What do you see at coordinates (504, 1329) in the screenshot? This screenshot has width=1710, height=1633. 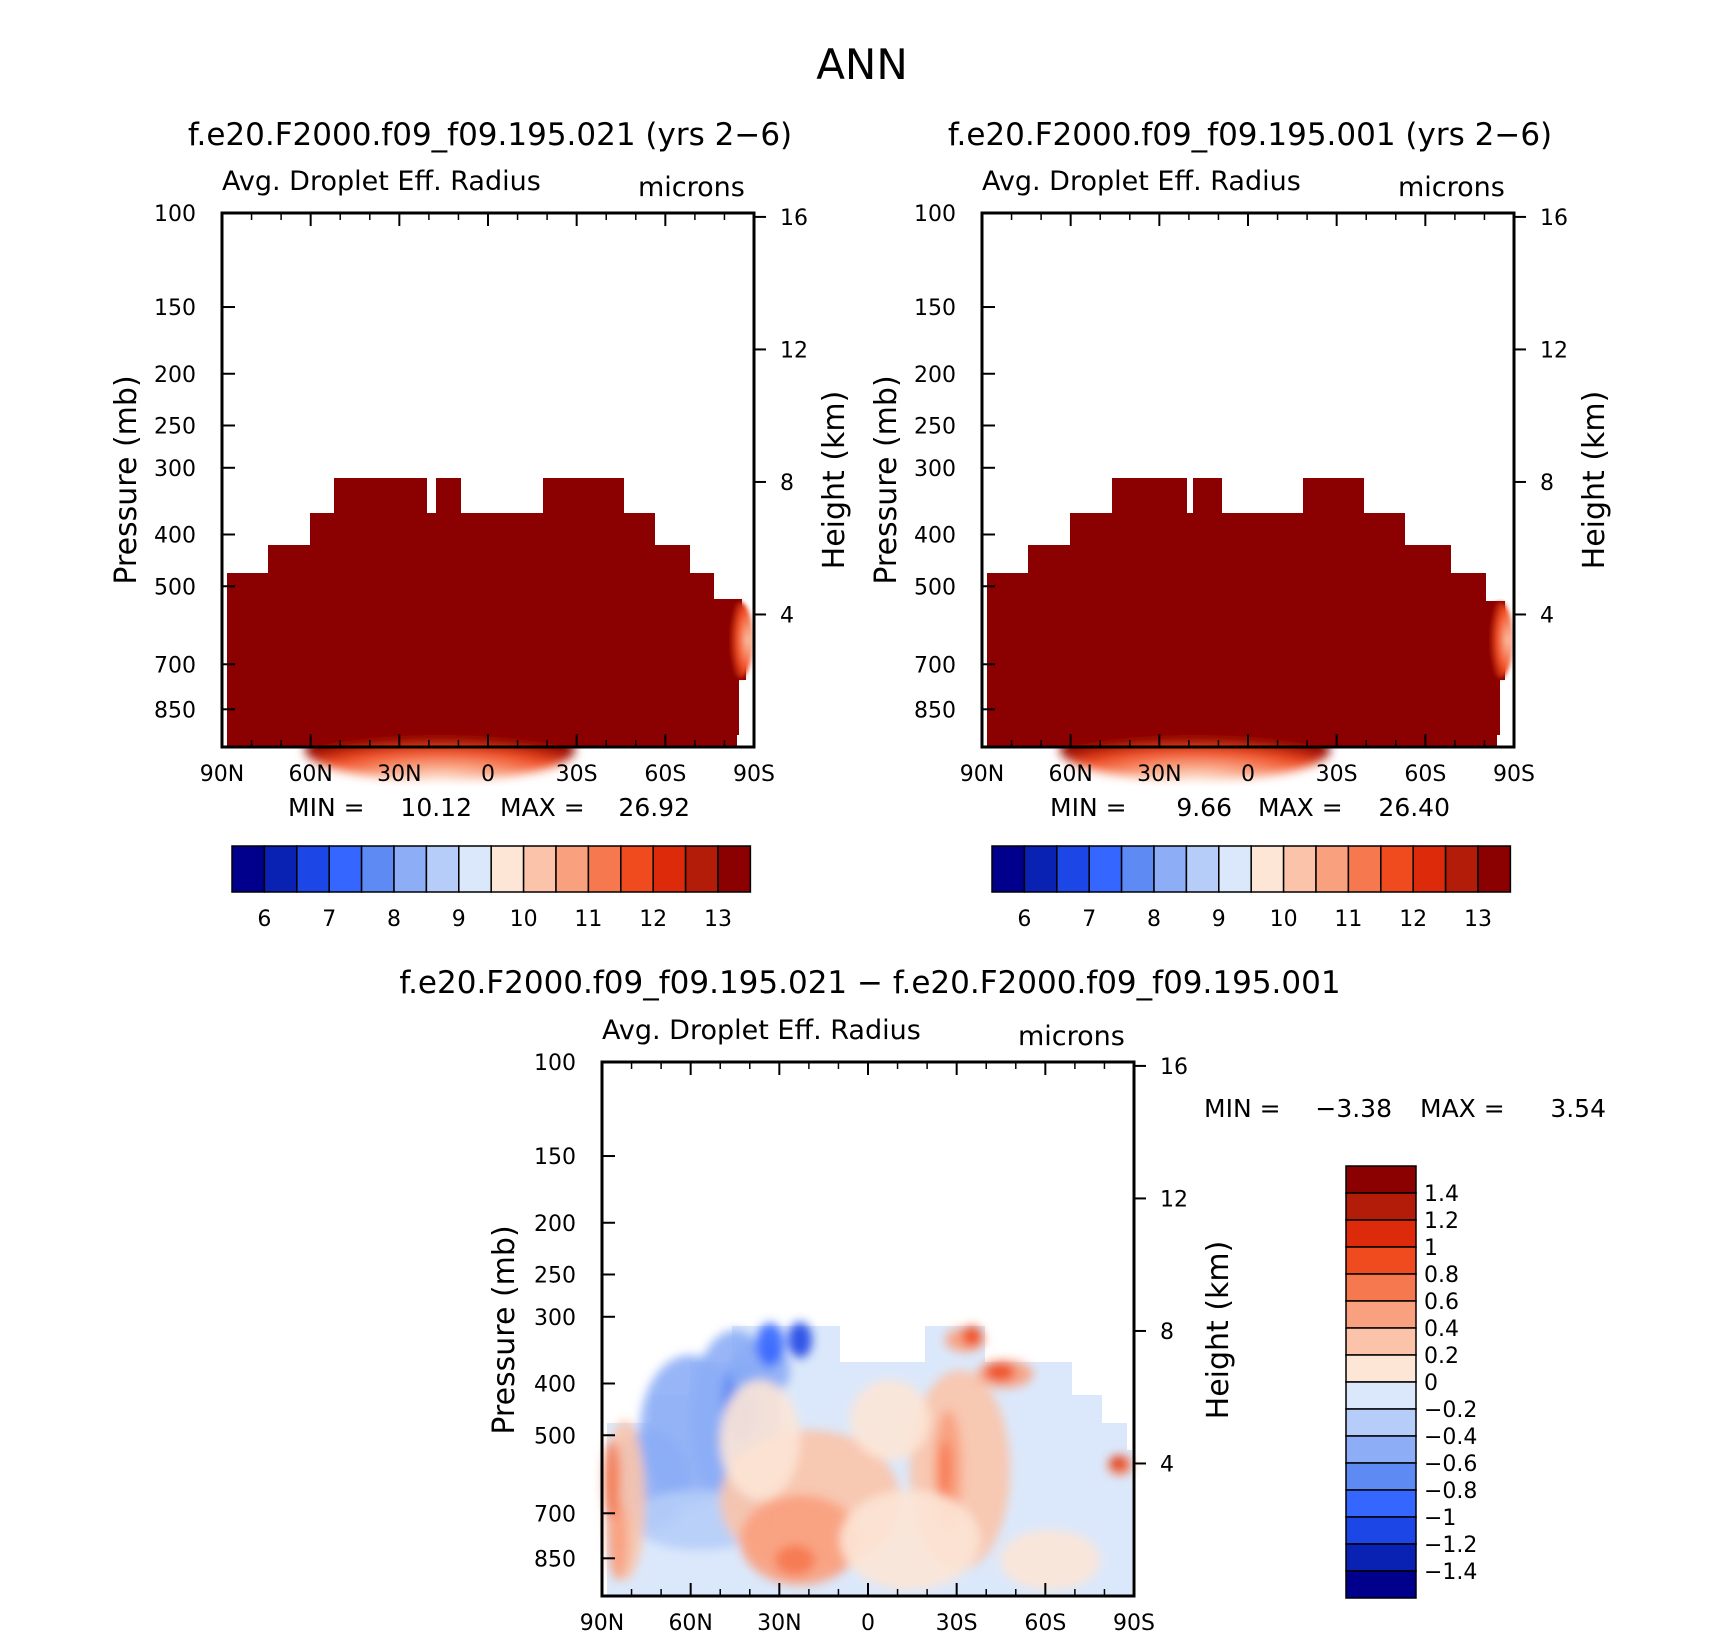 I see `panel-3-ylabel: Pressure (mb)` at bounding box center [504, 1329].